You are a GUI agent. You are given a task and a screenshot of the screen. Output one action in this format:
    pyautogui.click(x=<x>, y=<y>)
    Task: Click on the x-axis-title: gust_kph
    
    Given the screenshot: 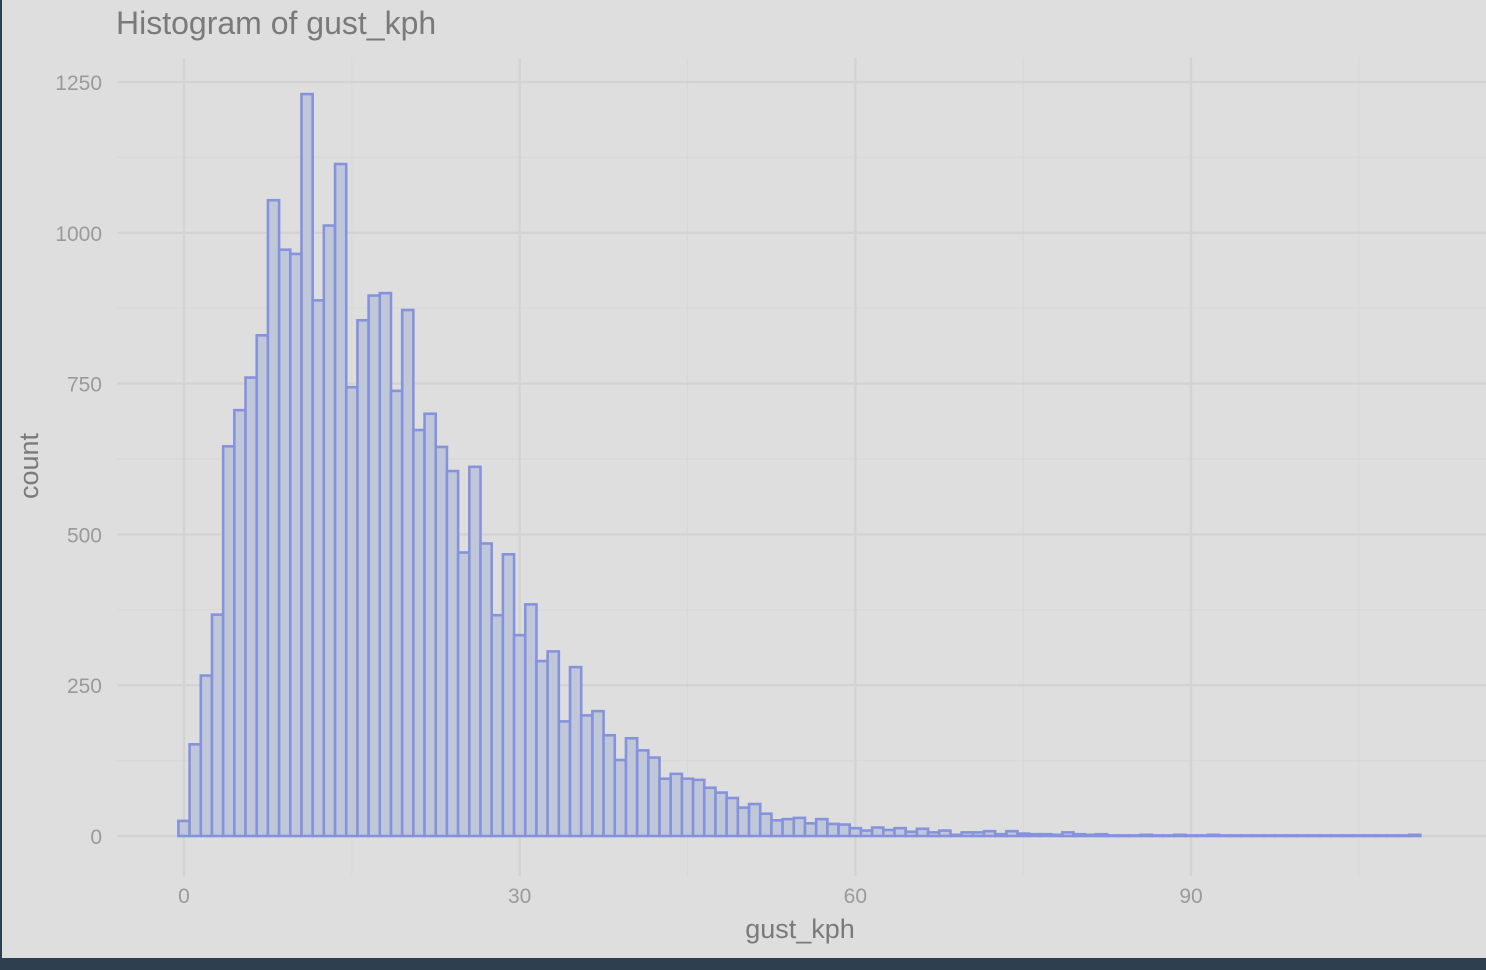 What is the action you would take?
    pyautogui.click(x=800, y=929)
    